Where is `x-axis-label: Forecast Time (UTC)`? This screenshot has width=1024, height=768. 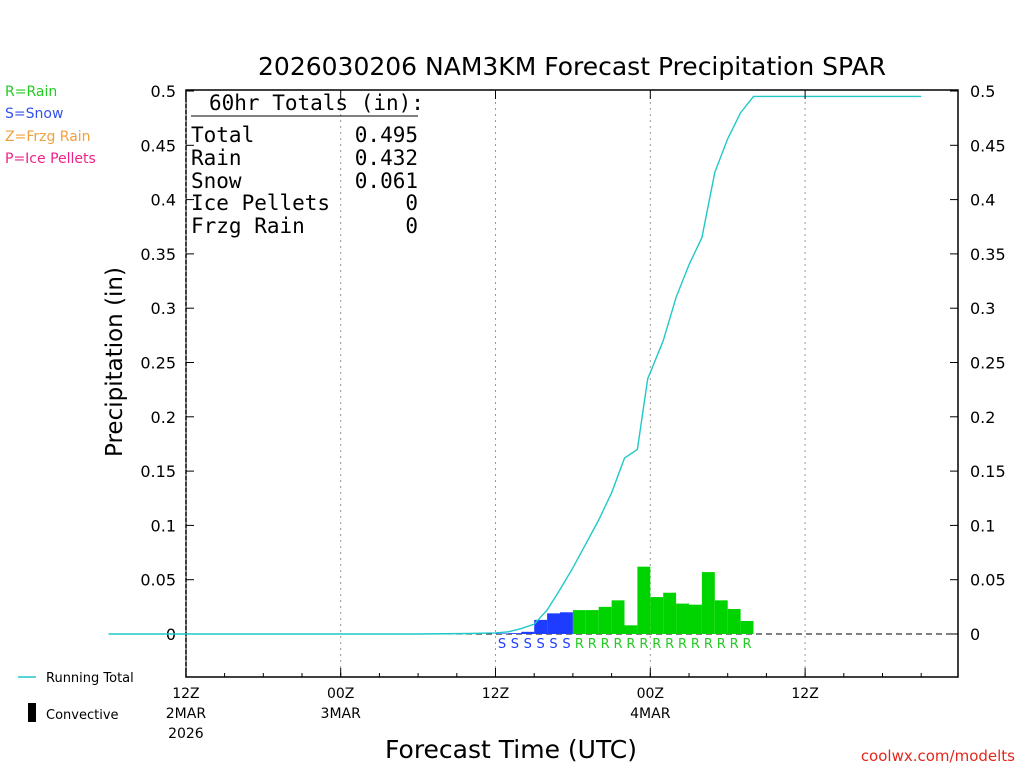 x-axis-label: Forecast Time (UTC) is located at coordinates (511, 749).